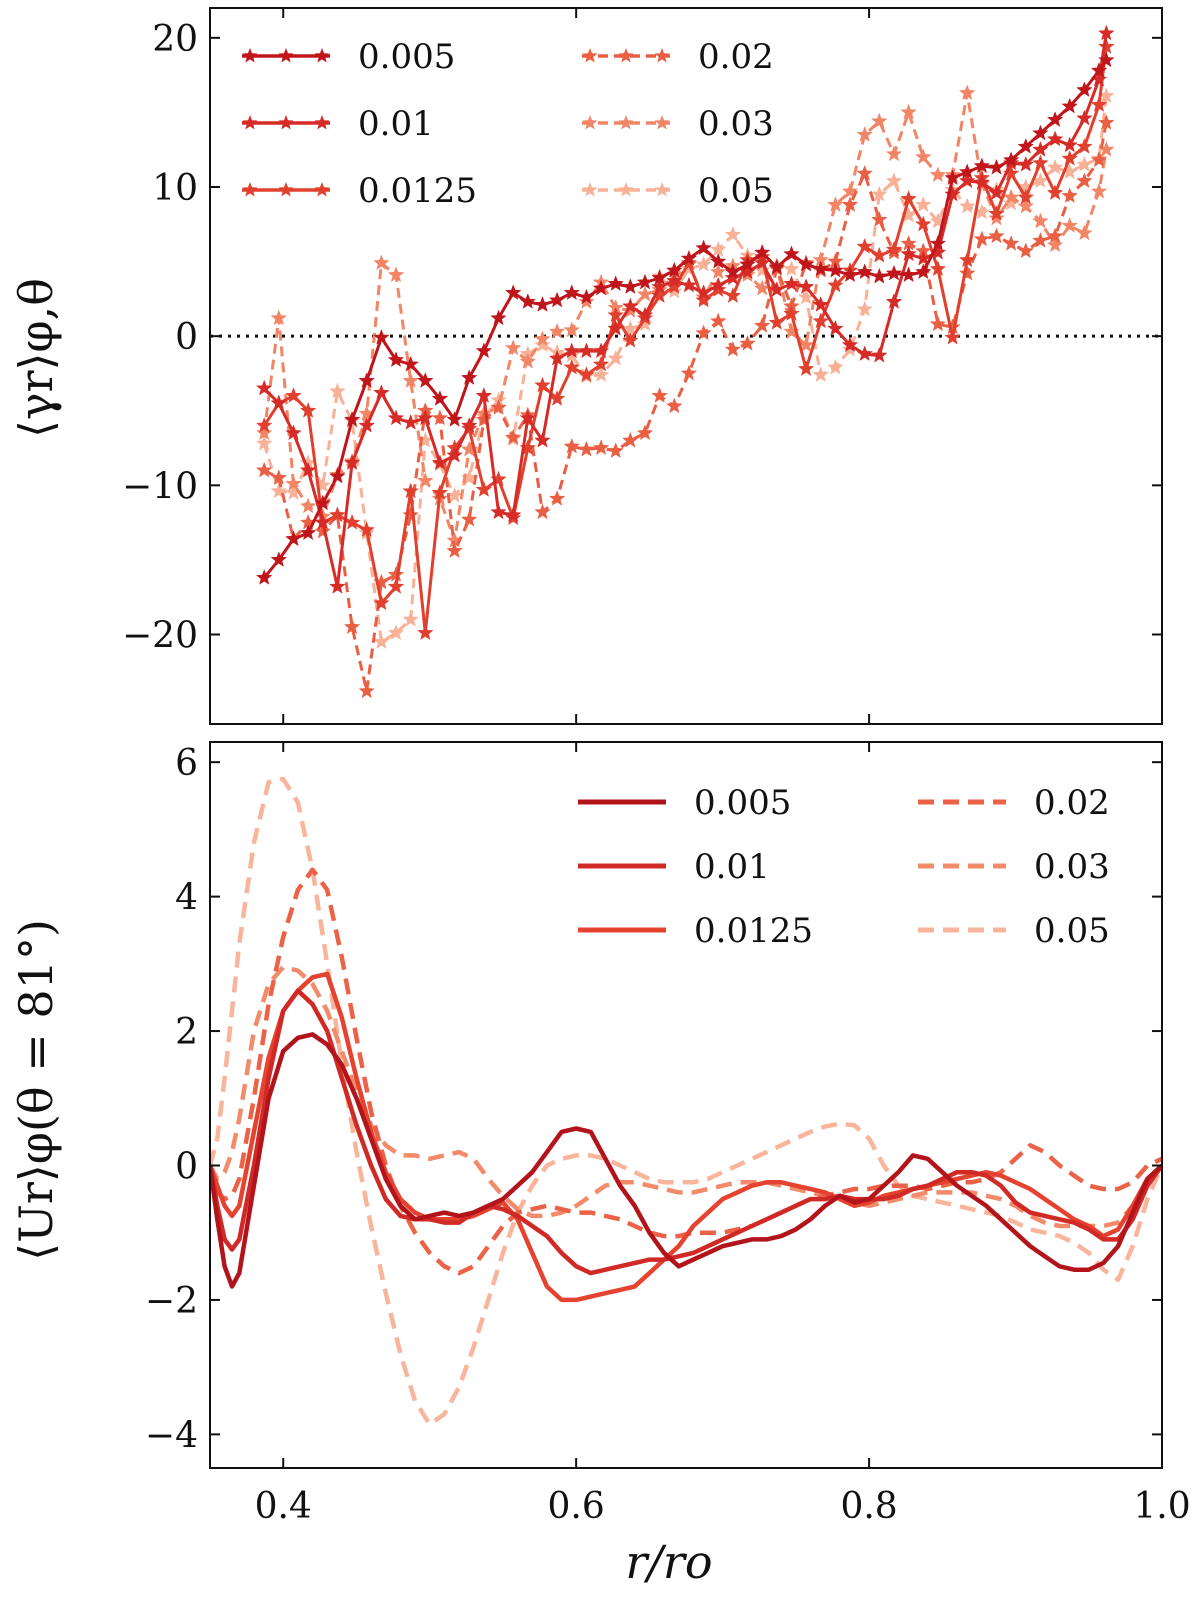 This screenshot has height=1608, width=1200. Describe the element at coordinates (678, 124) in the screenshot. I see `legend-item-0.03: 0.03` at that location.